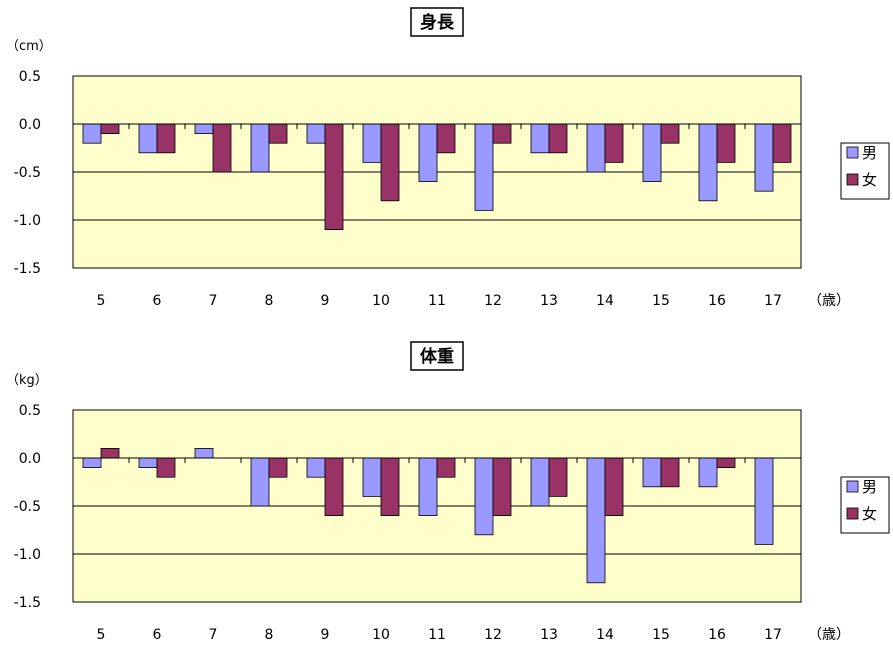 This screenshot has height=652, width=893. I want to click on y-unit-label: （cm）, so click(29, 46).